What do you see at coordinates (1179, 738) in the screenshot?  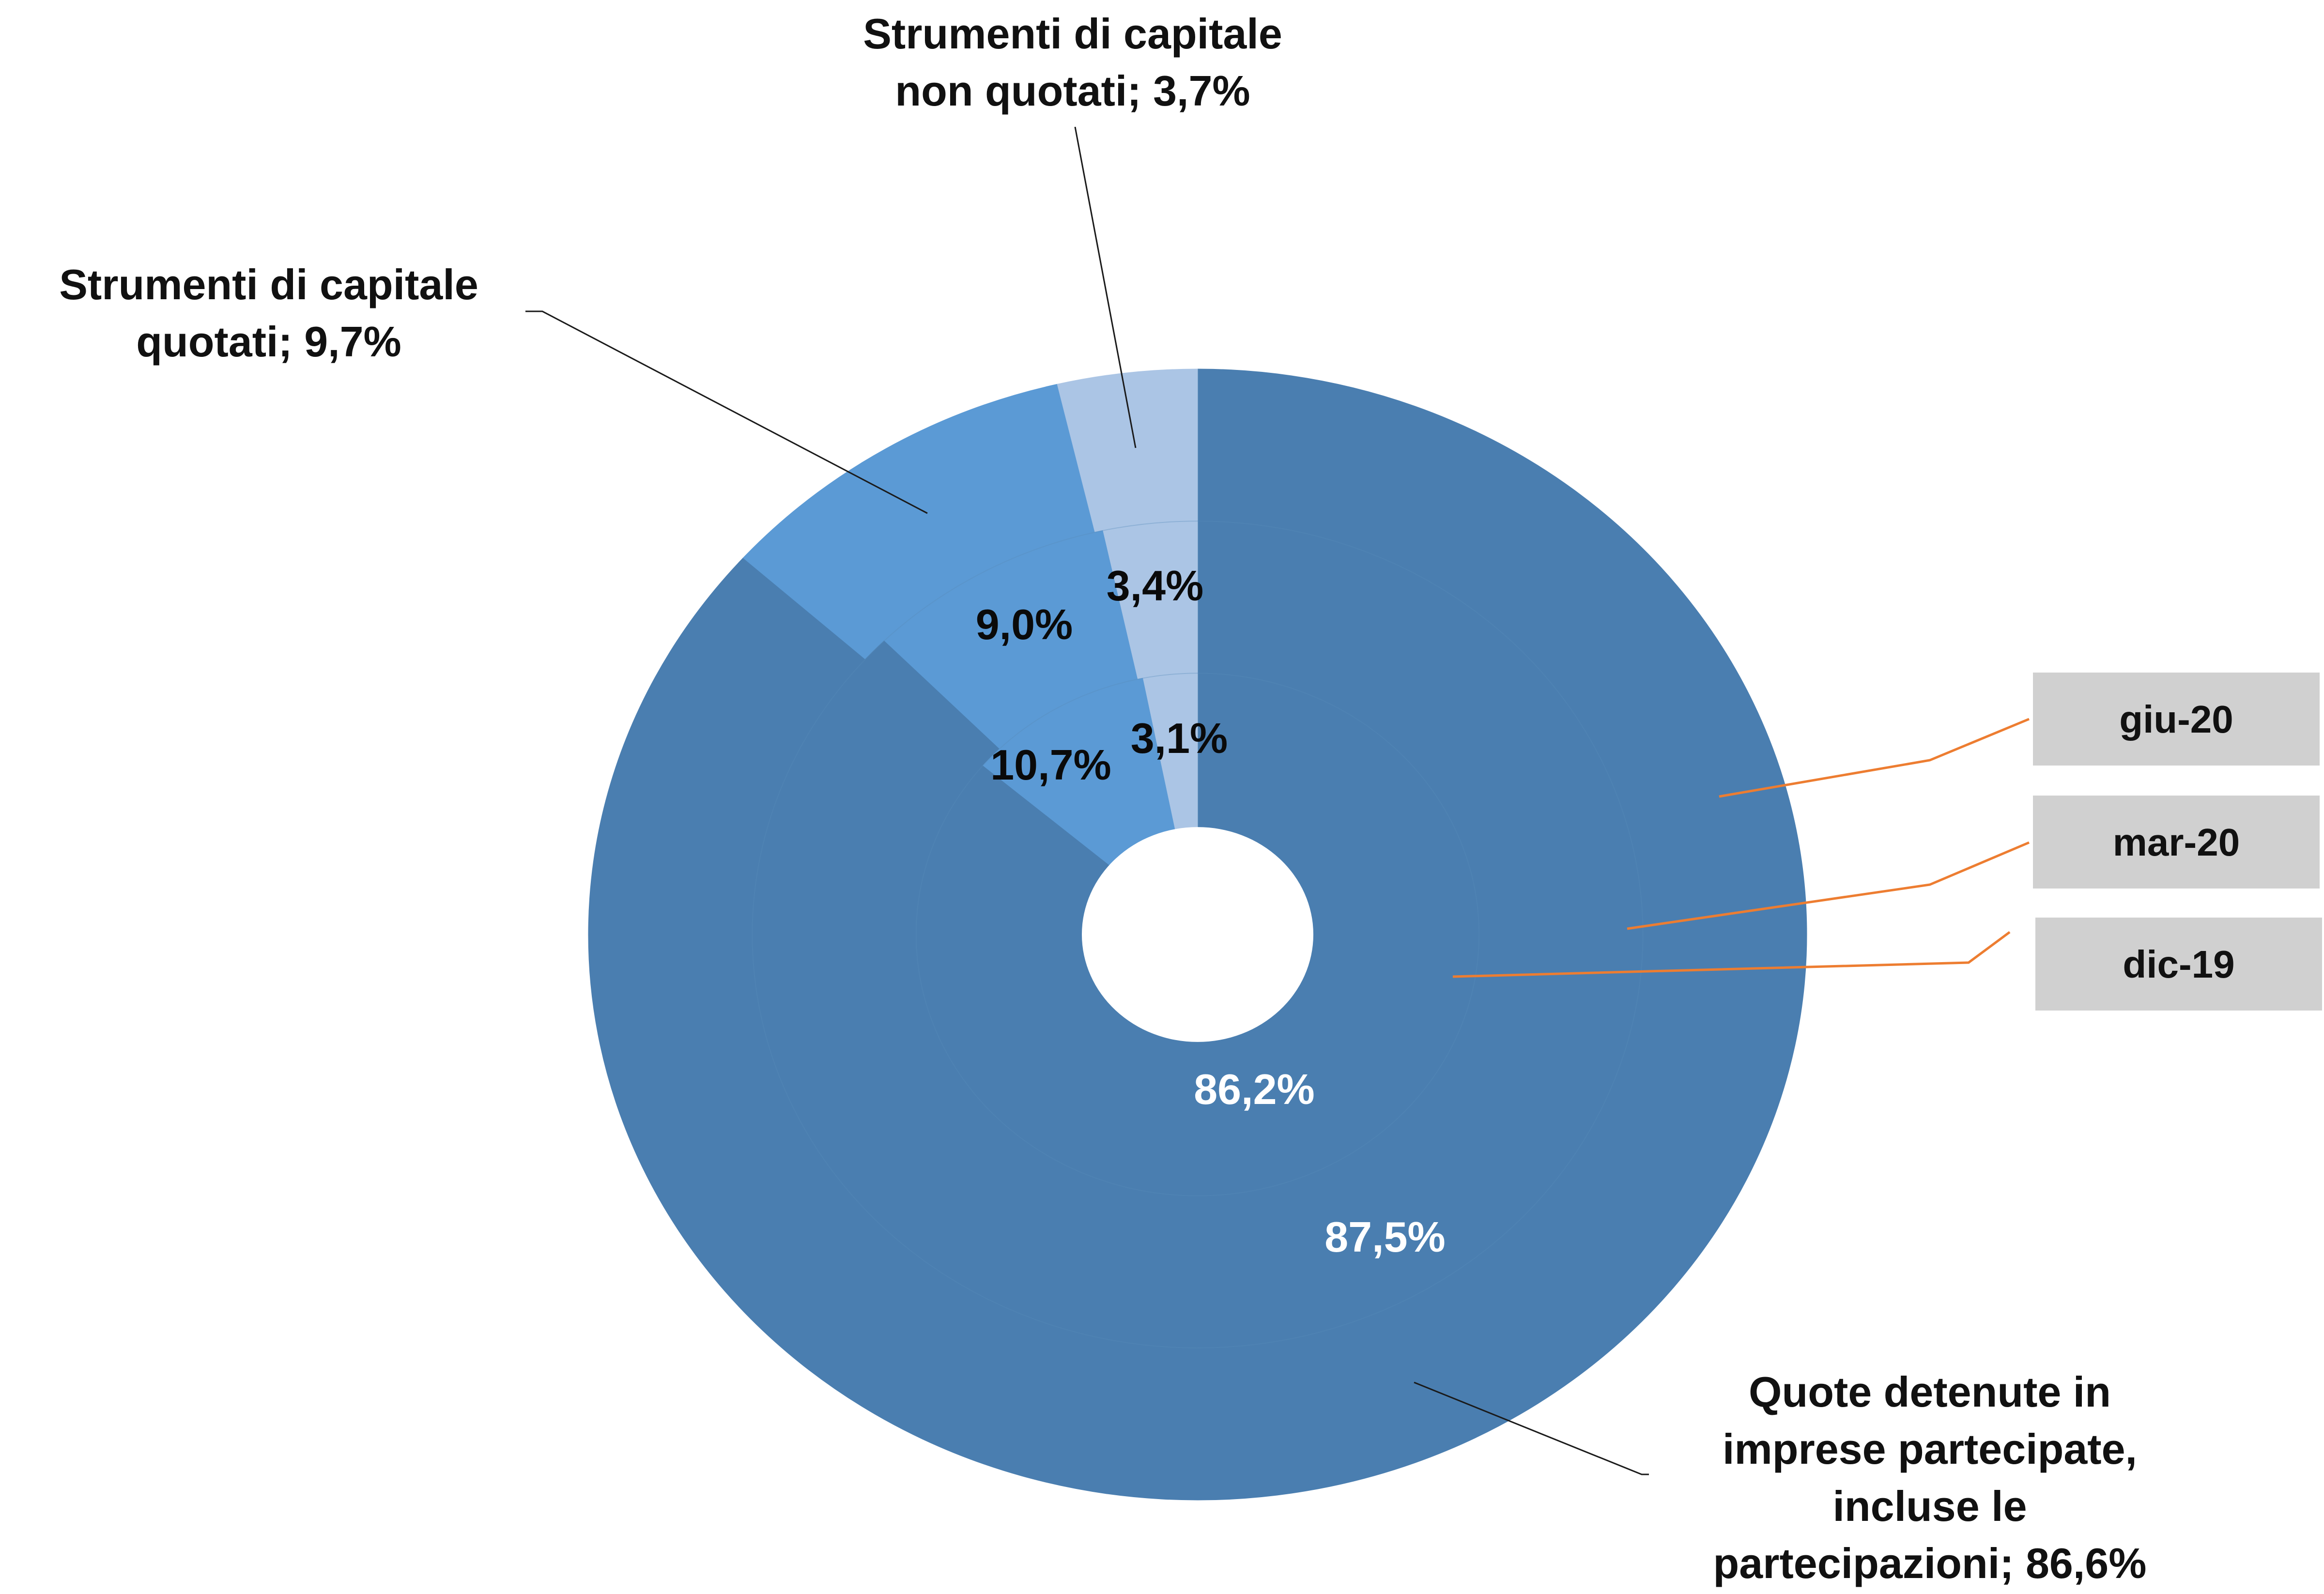 I see `value-label-dic-19-3: 3,1%` at bounding box center [1179, 738].